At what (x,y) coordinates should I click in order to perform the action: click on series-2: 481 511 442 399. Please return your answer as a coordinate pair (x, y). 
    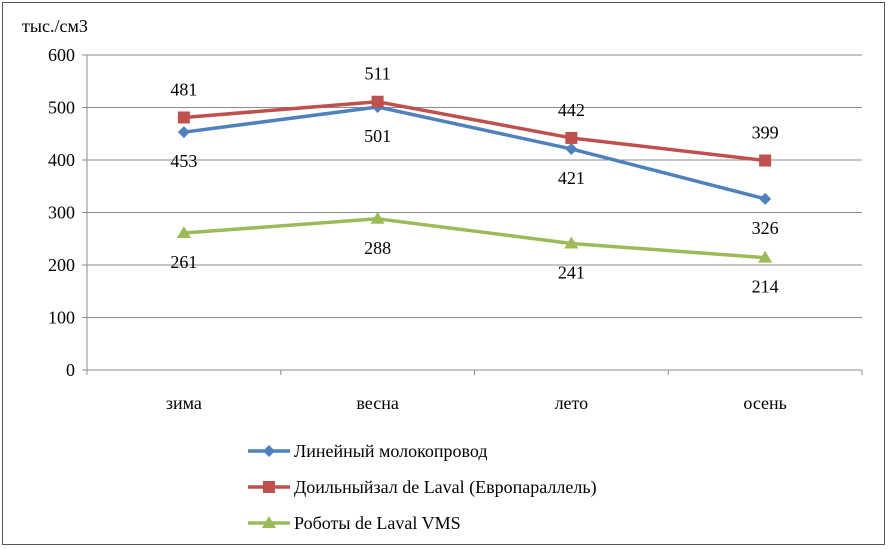
    Looking at the image, I should click on (474, 115).